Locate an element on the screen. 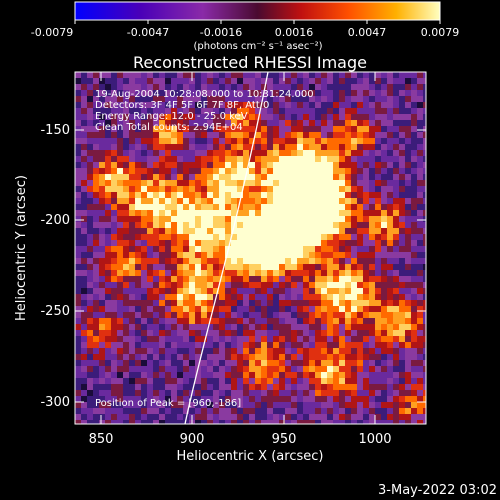  x-axis-label: Heliocentric X (arcsec) is located at coordinates (250, 456).